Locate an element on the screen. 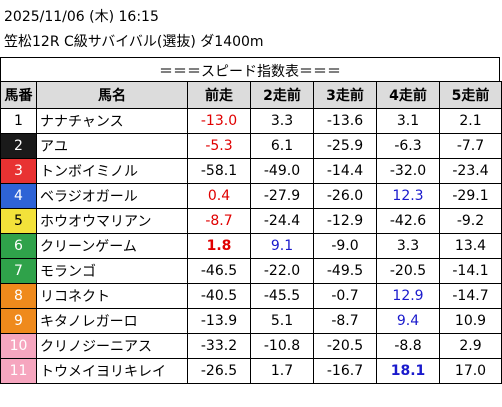  speed-index-cell: -9.2 is located at coordinates (470, 221).